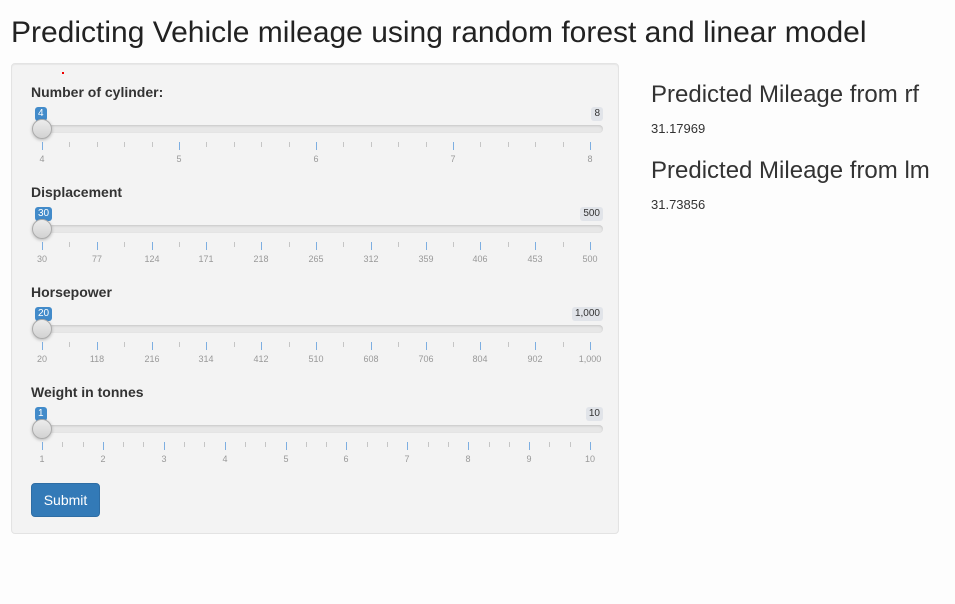  I want to click on tick-label: 20, so click(42, 359).